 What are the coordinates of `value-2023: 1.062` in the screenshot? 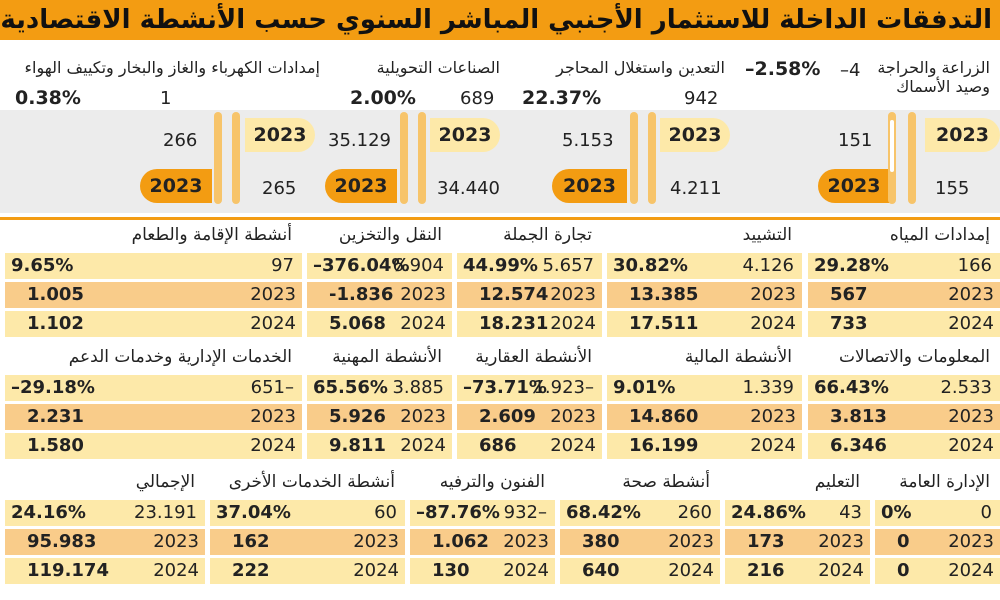 It's located at (460, 541).